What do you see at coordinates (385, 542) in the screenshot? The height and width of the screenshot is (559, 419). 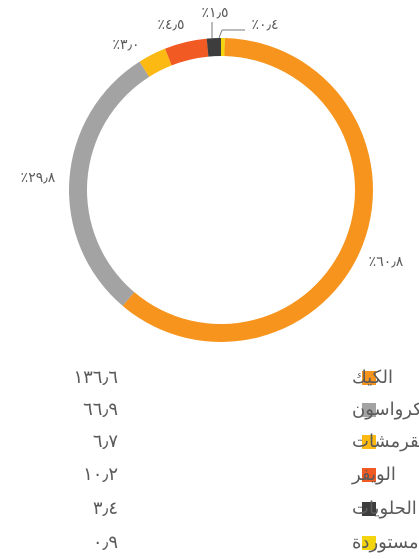 I see `legend-label: منتجات مستوردة` at bounding box center [385, 542].